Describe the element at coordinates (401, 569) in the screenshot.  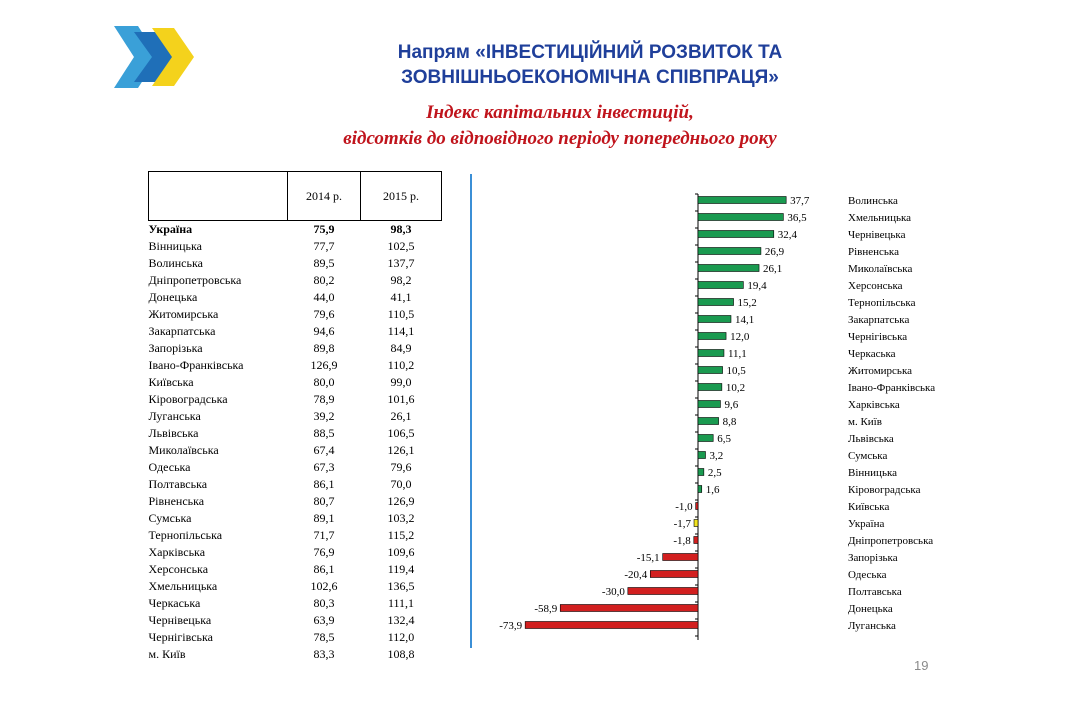
I see `table-cell-2015: 119,4` at that location.